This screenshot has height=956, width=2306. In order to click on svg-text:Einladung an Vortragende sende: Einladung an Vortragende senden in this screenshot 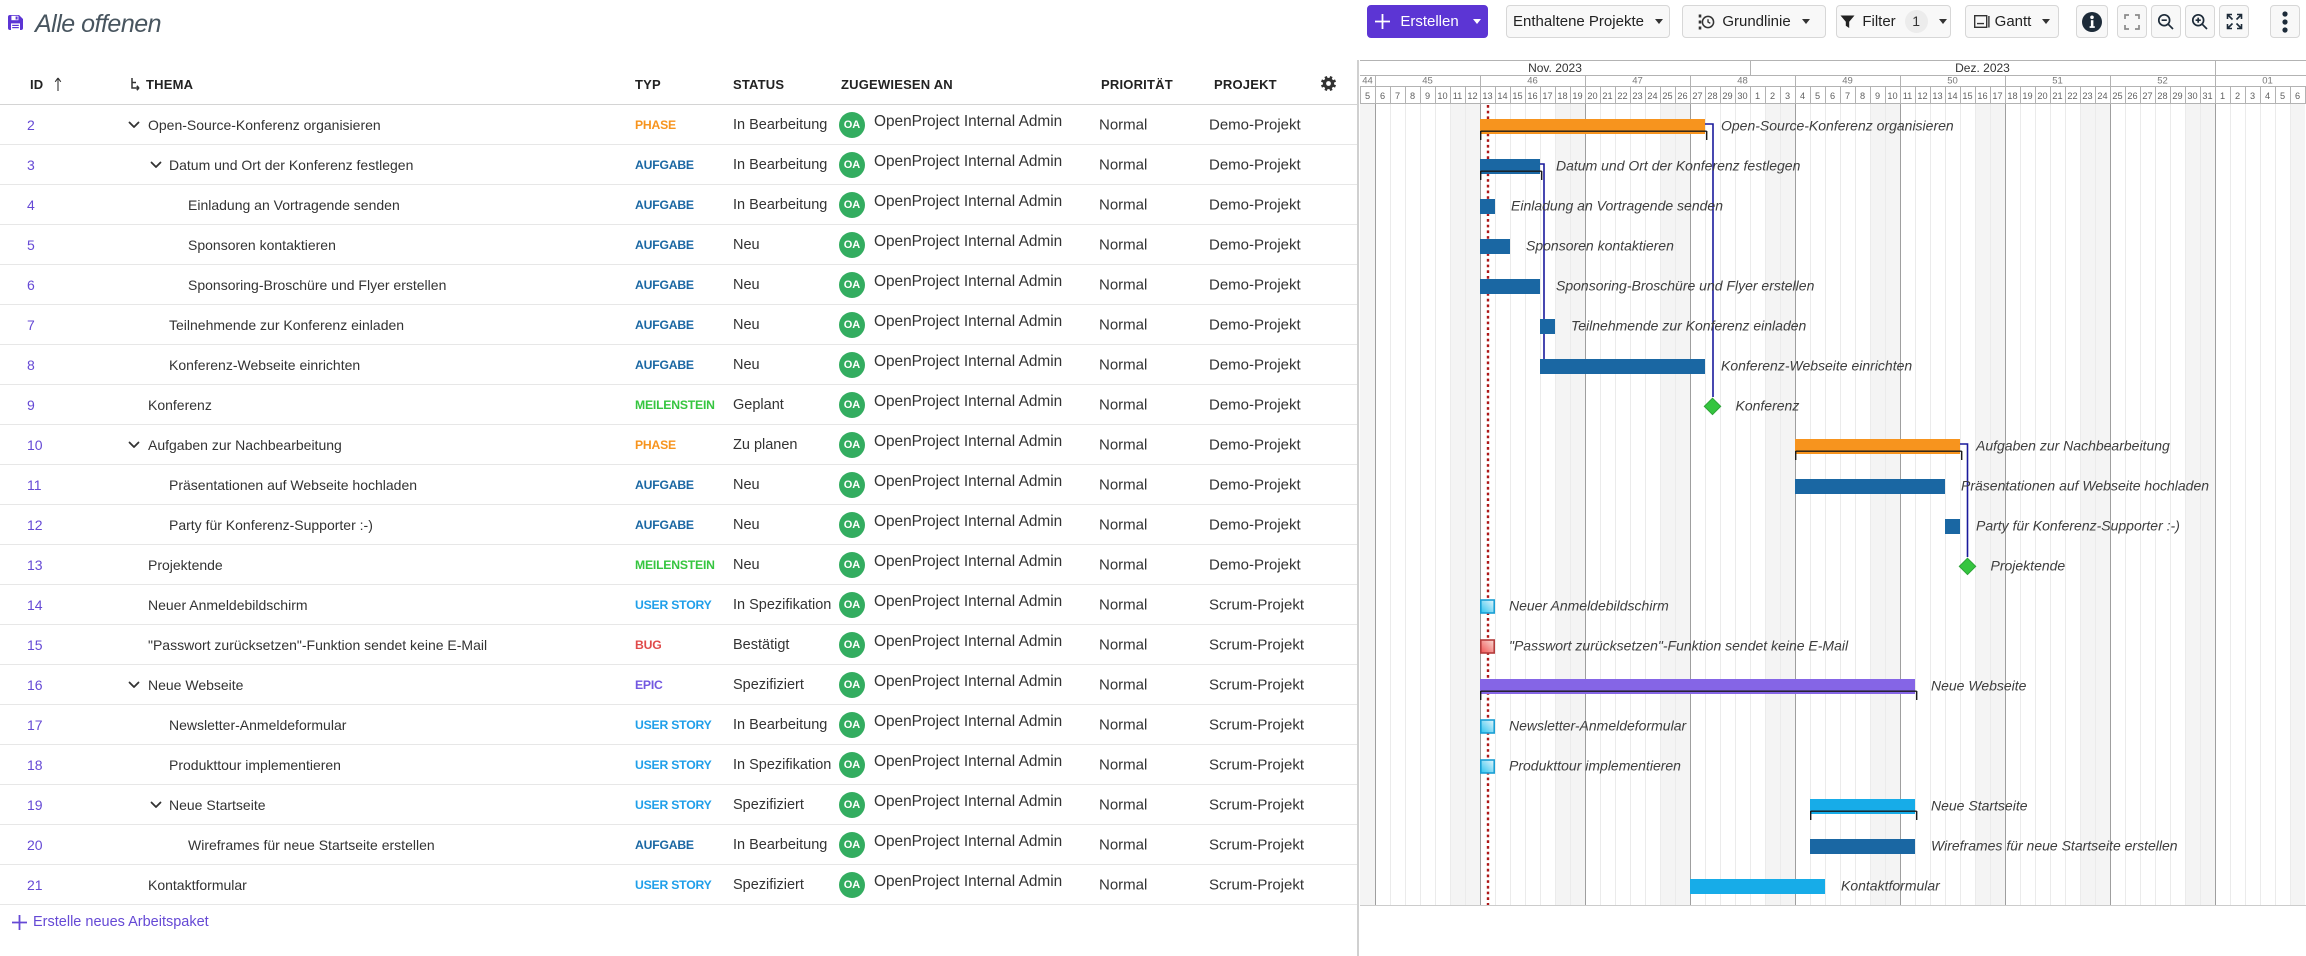, I will do `click(1617, 206)`.